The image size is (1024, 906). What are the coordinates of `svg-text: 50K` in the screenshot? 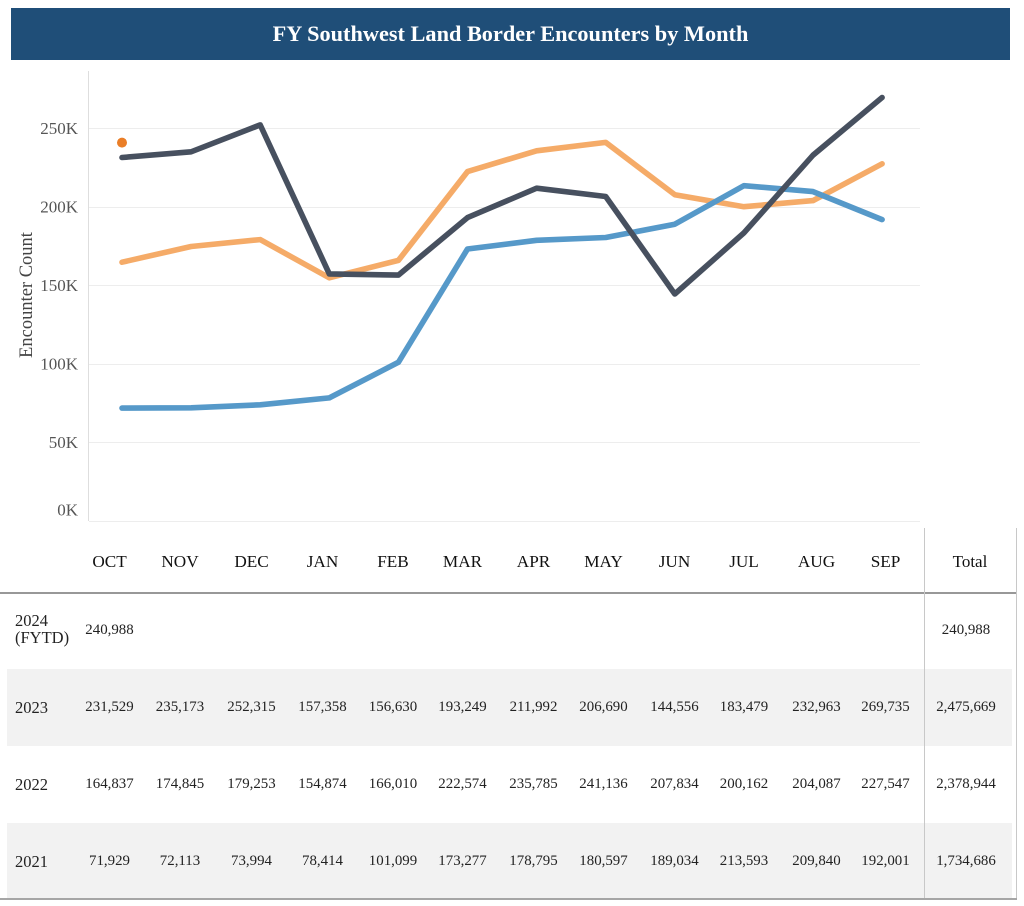 It's located at (64, 442).